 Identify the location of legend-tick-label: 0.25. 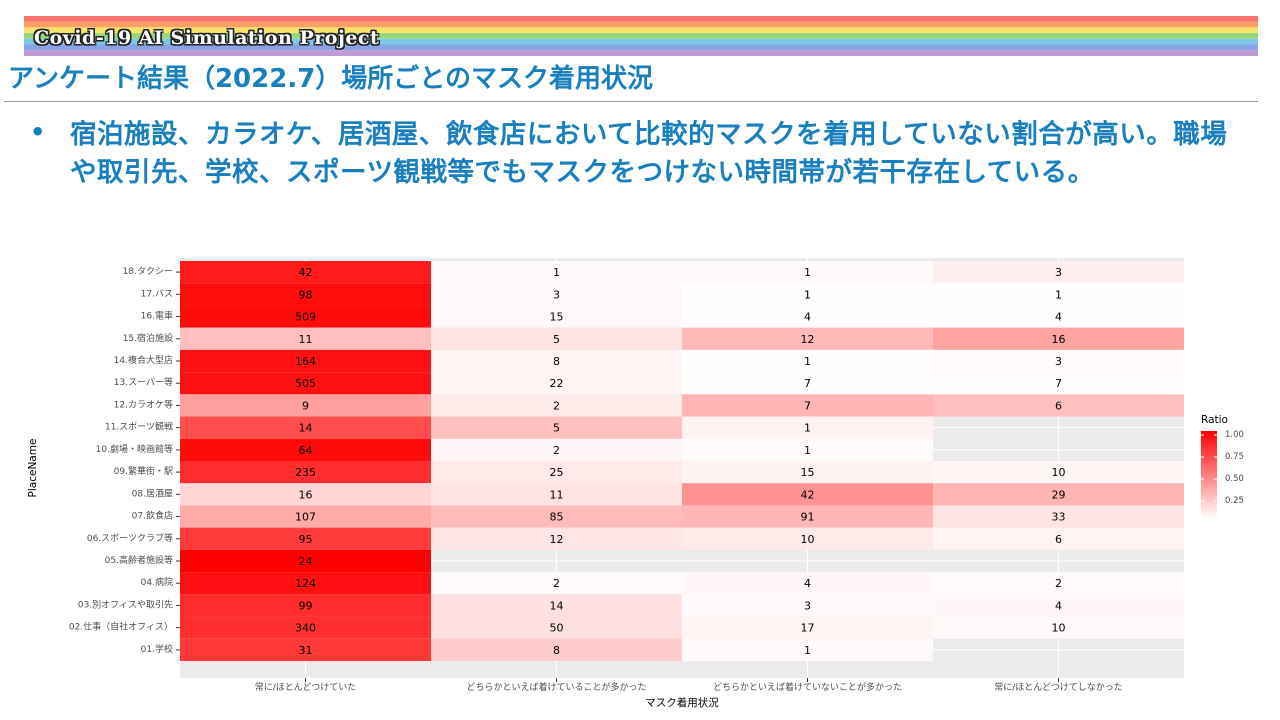
(1234, 501).